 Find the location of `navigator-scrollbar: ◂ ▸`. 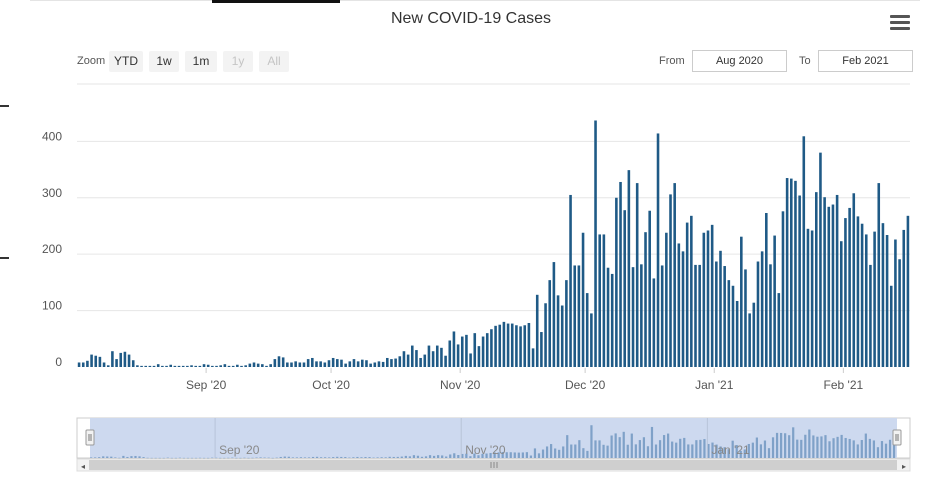

navigator-scrollbar: ◂ ▸ is located at coordinates (493, 465).